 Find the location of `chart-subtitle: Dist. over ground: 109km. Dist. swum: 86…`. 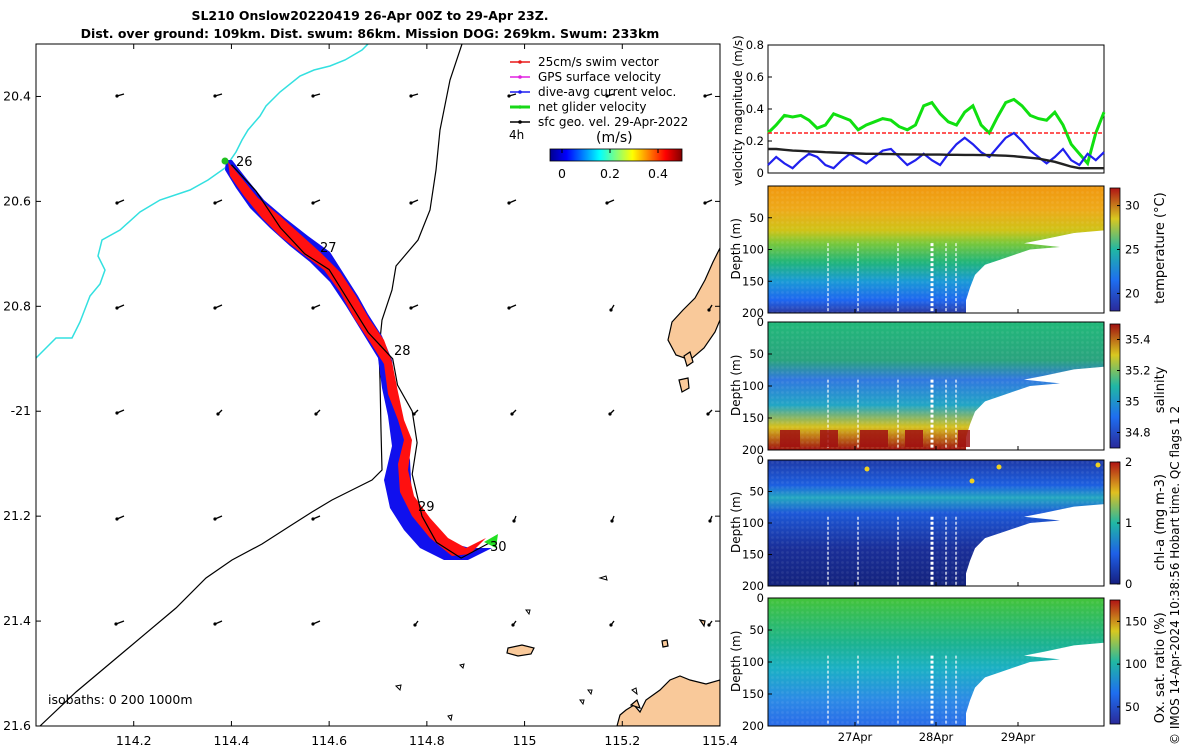

chart-subtitle: Dist. over ground: 109km. Dist. swum: 86… is located at coordinates (370, 33).